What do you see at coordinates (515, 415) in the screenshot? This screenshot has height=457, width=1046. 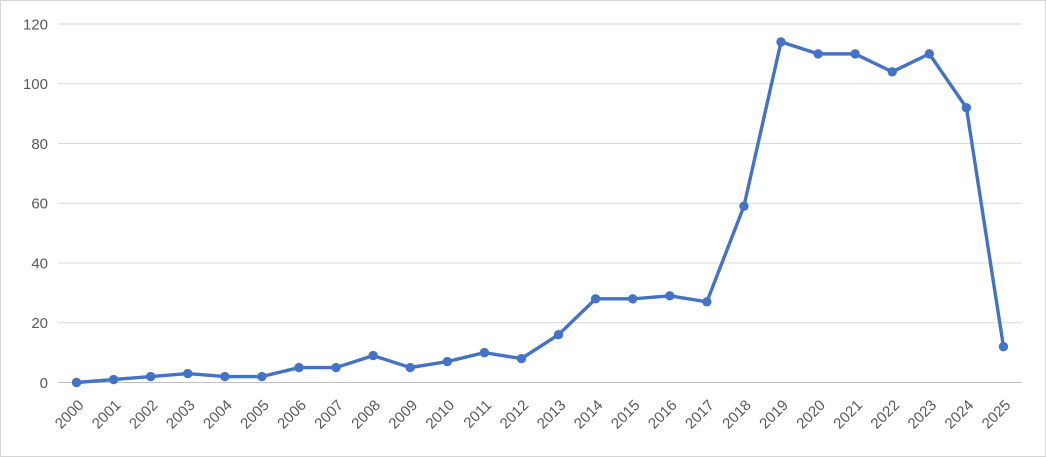 I see `x-axis-tick-label: 2012` at bounding box center [515, 415].